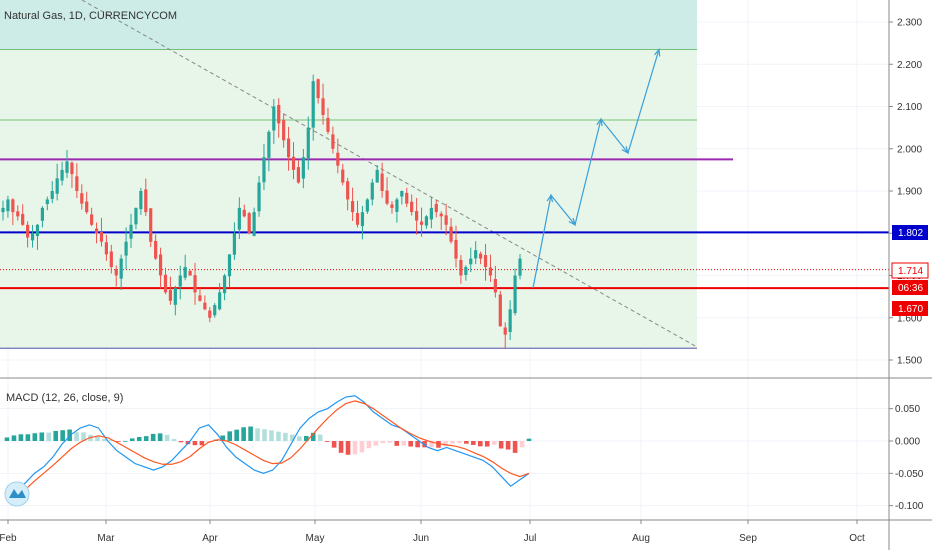 This screenshot has height=550, width=932. I want to click on y-tick-label: 1.600, so click(909, 318).